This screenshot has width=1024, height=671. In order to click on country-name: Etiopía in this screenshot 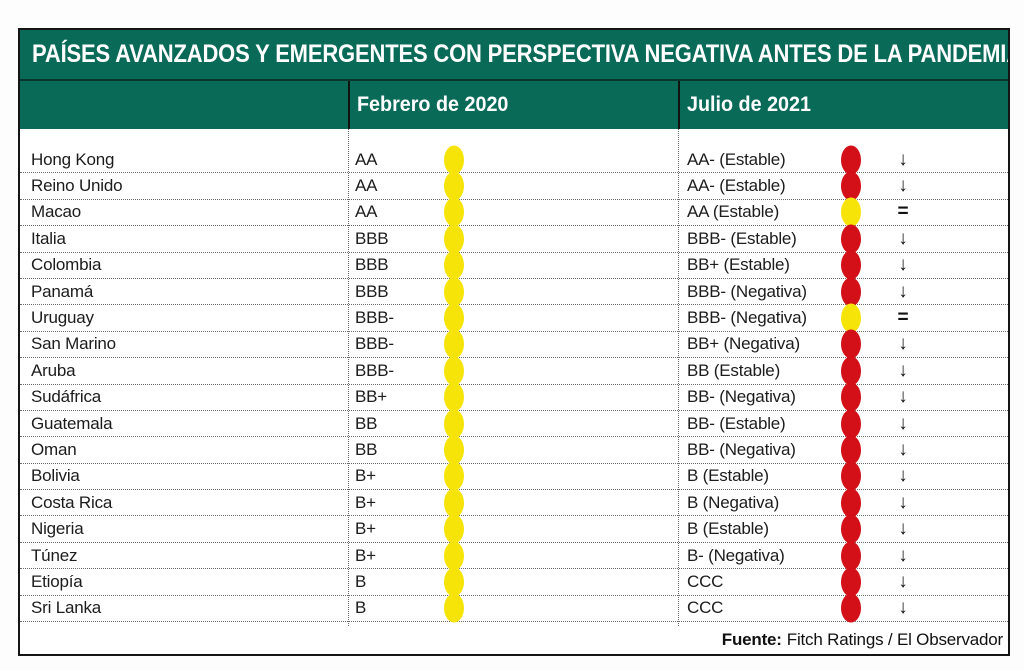, I will do `click(57, 581)`.